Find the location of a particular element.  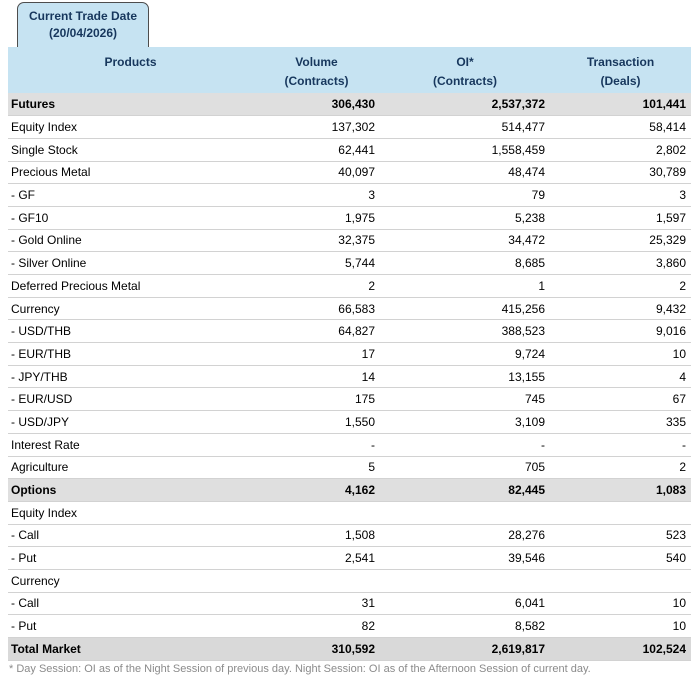

table-row: Deferred Precious Metal 2 1 2 is located at coordinates (349, 286).